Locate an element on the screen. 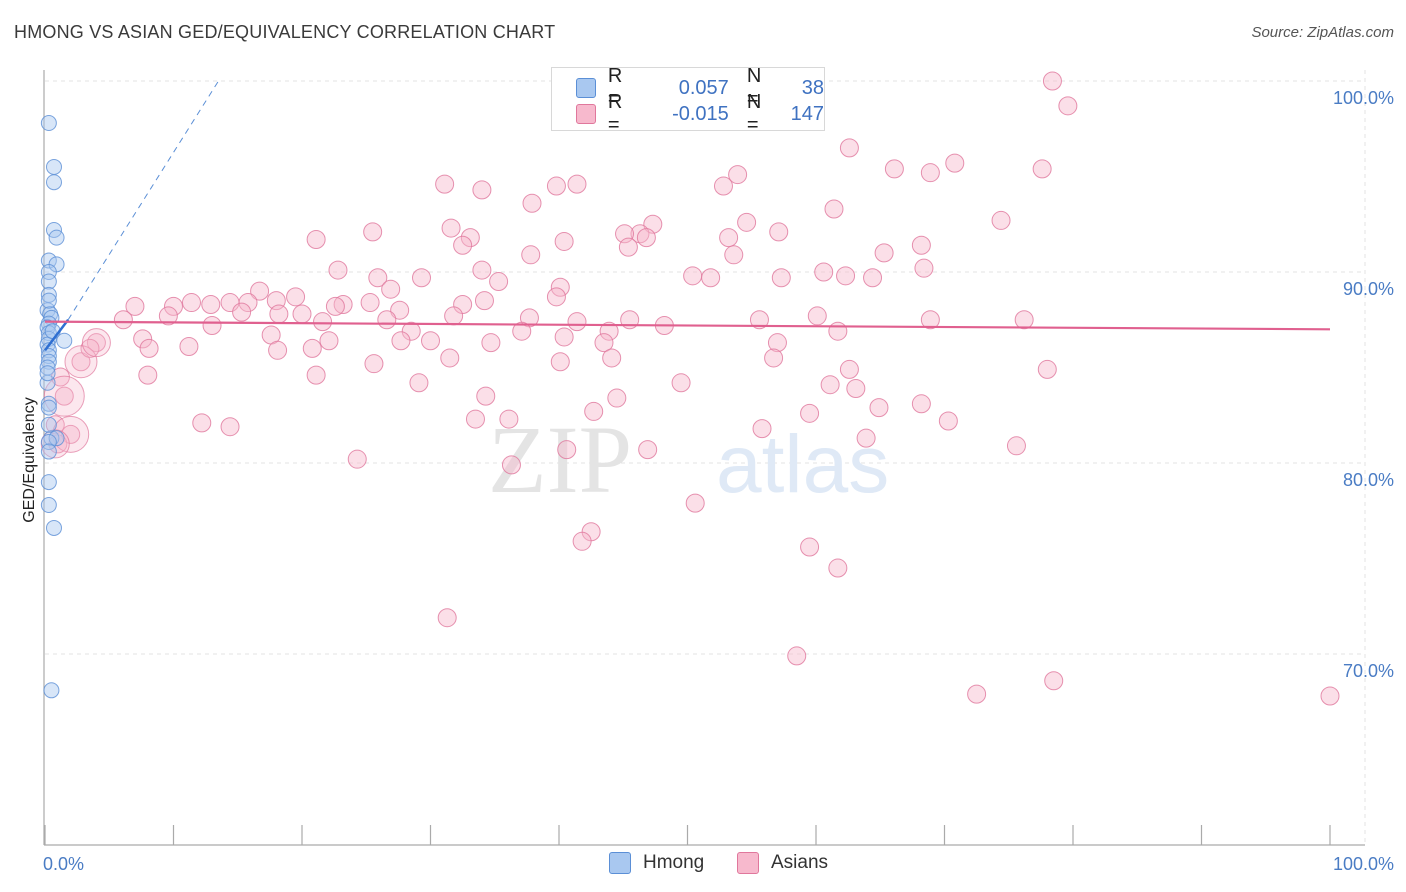 This screenshot has width=1406, height=892. series-swatch-asians is located at coordinates (748, 863).